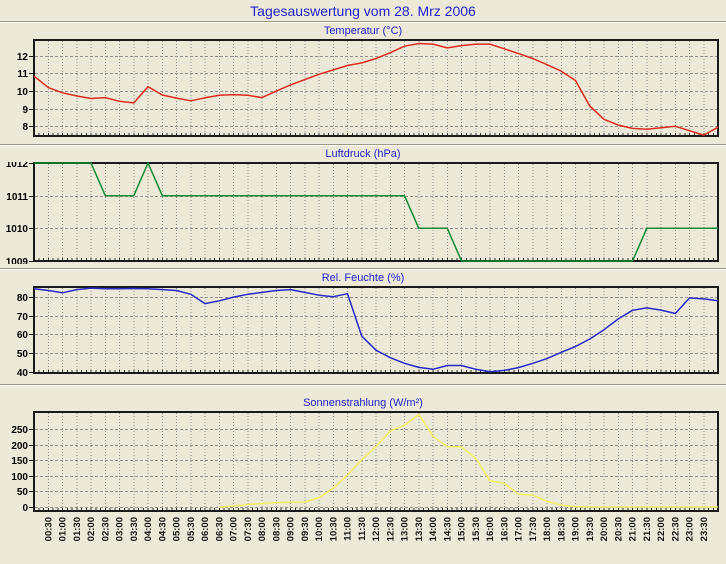 This screenshot has height=564, width=726. Describe the element at coordinates (462, 529) in the screenshot. I see `svg-text: 15:00` at that location.